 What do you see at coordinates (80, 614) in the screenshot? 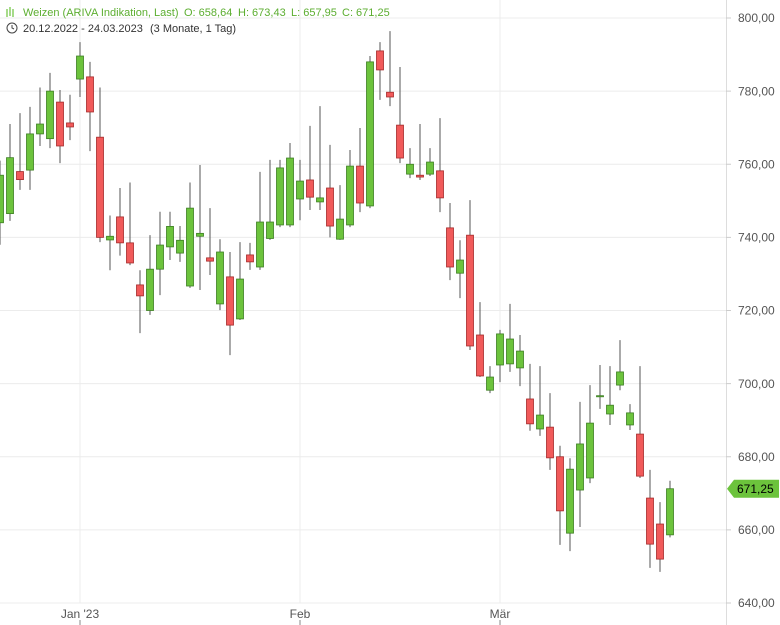
I see `x-tick-label: Jan '23` at bounding box center [80, 614].